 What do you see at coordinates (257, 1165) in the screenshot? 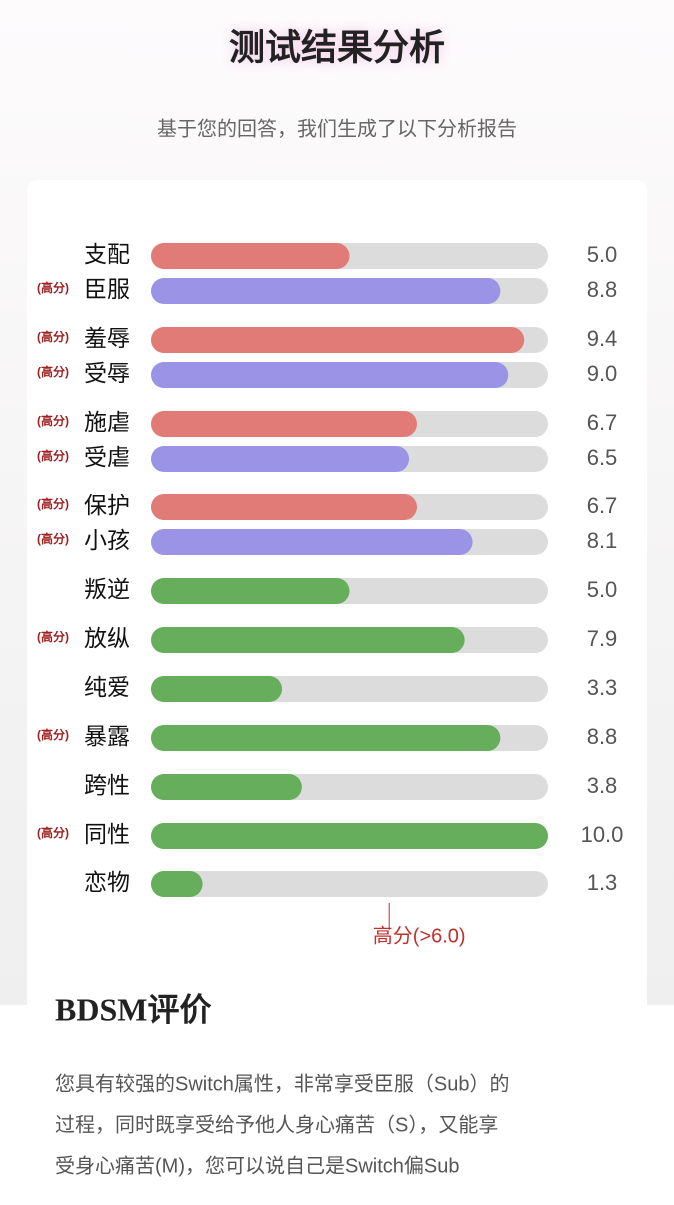
I see `eval-text: 受身心痛苦(M)，您可以说自己是Switch偏Sub` at bounding box center [257, 1165].